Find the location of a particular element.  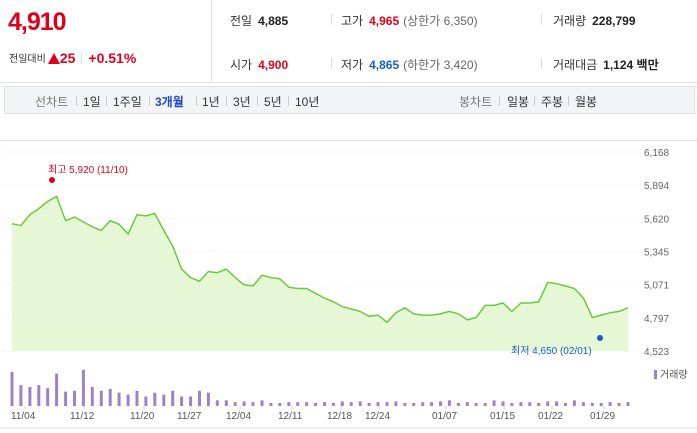

high-value: 4,965 is located at coordinates (384, 21).